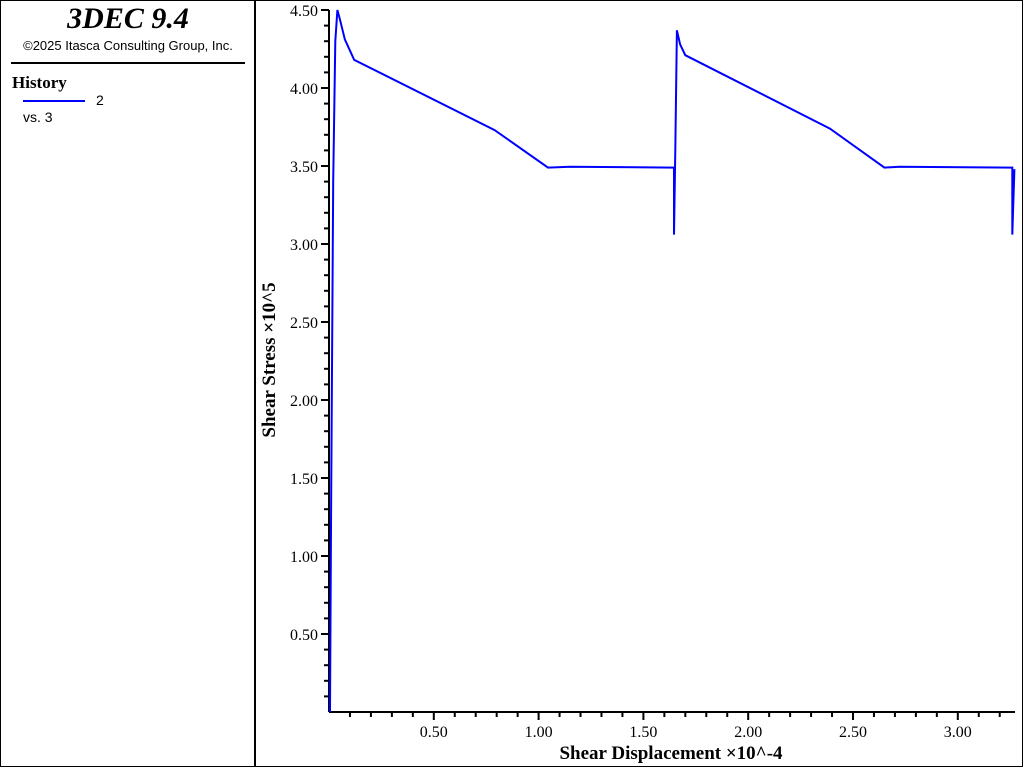 The height and width of the screenshot is (768, 1024). Describe the element at coordinates (304, 245) in the screenshot. I see `y-tick-label: 3.00` at that location.